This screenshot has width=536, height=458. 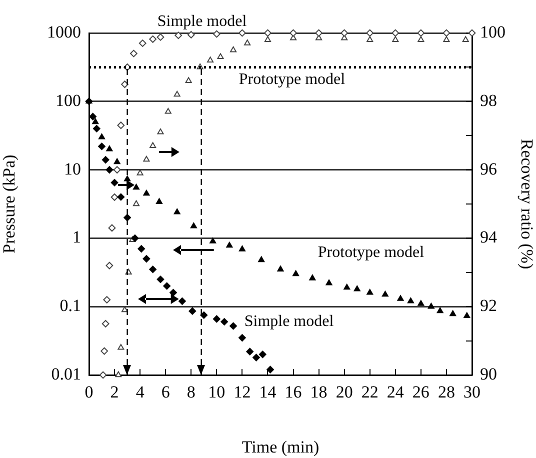 What do you see at coordinates (319, 392) in the screenshot?
I see `x-tick-label: 18` at bounding box center [319, 392].